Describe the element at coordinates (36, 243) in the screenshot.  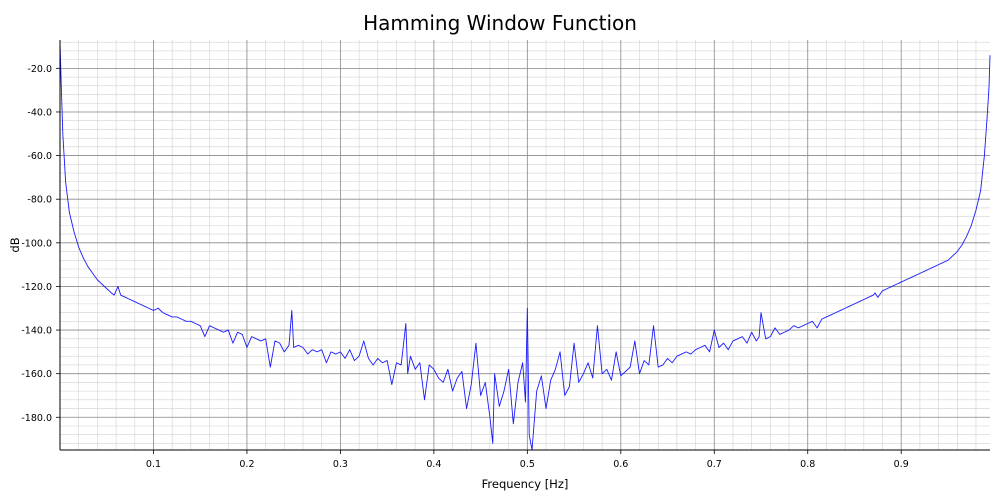
I see `y-tick-label: -100.0` at that location.